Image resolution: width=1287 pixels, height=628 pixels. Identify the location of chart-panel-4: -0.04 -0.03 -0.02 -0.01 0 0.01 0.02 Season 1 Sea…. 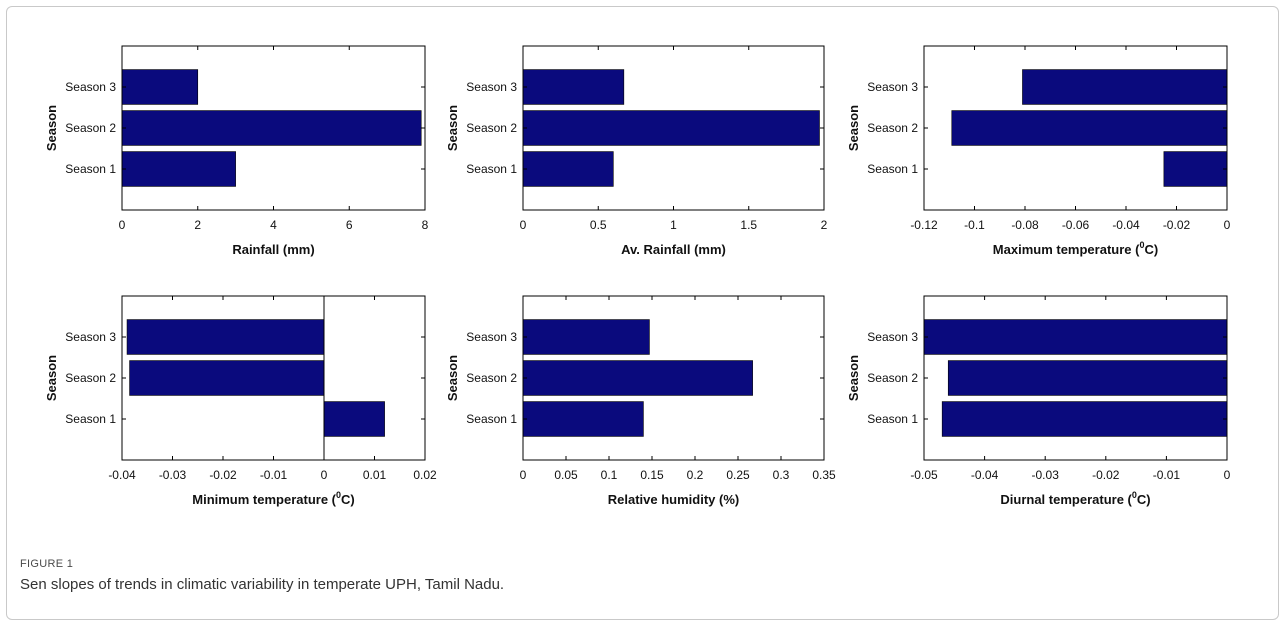
(240, 401).